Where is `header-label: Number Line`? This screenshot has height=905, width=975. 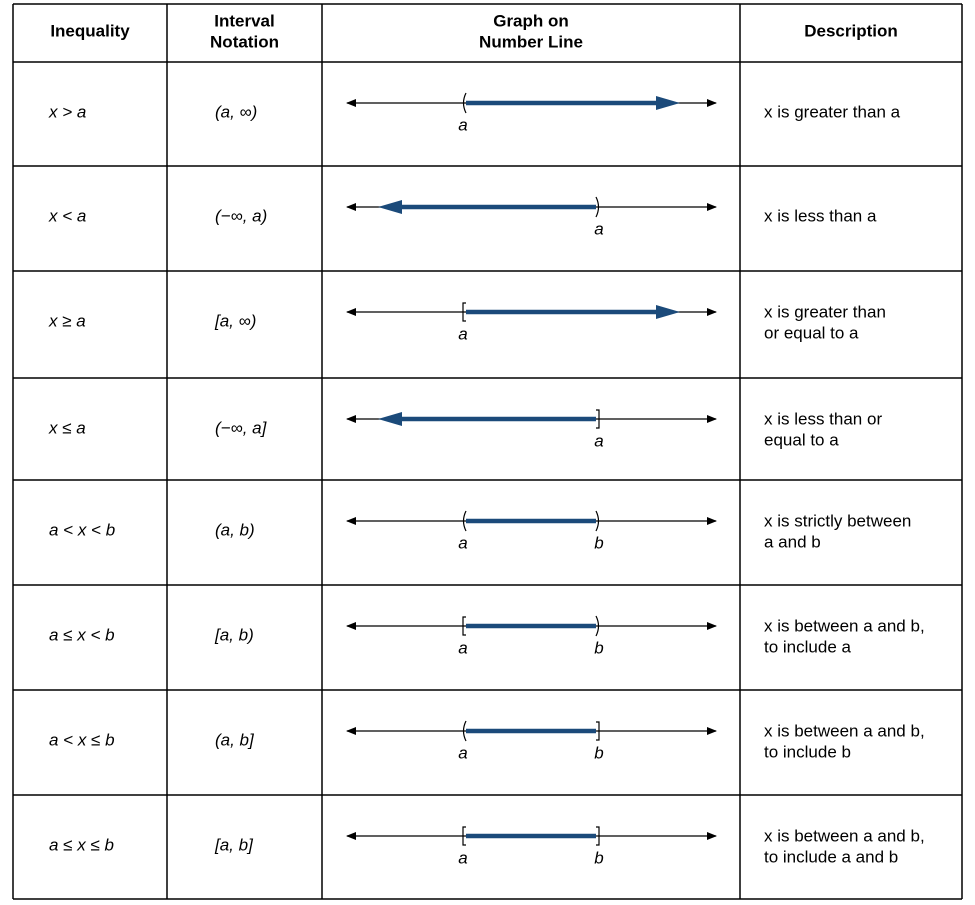 header-label: Number Line is located at coordinates (531, 41).